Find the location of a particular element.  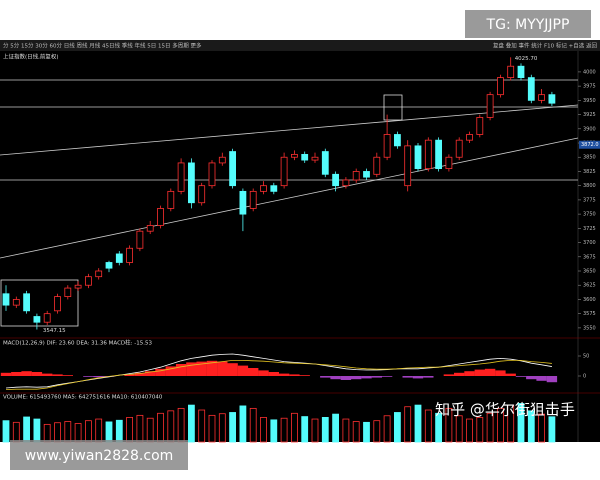

site-box is located at coordinates (99, 455).